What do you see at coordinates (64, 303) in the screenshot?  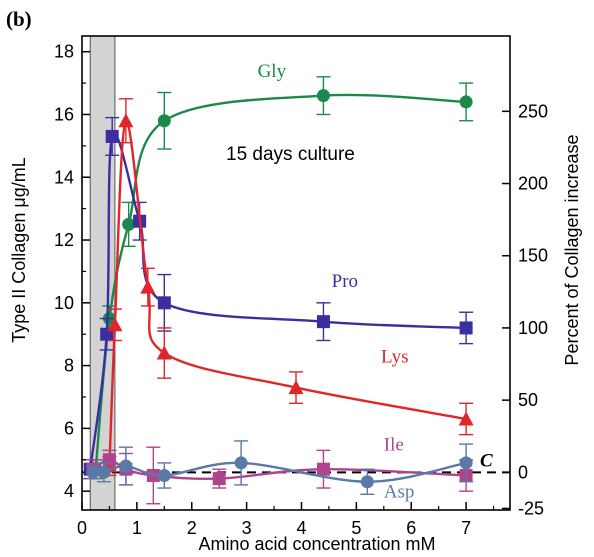 I see `y-tick-label: 10` at bounding box center [64, 303].